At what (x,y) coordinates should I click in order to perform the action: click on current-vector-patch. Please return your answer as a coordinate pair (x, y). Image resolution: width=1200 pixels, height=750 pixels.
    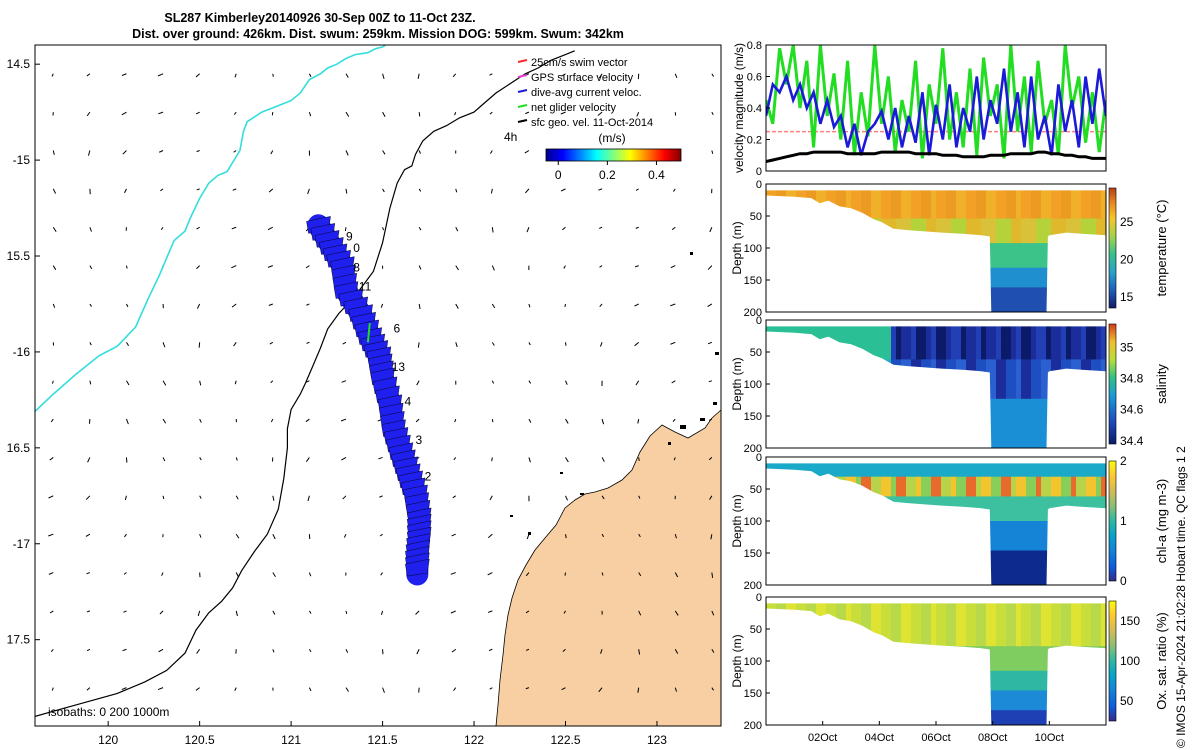
    Looking at the image, I should click on (417, 567).